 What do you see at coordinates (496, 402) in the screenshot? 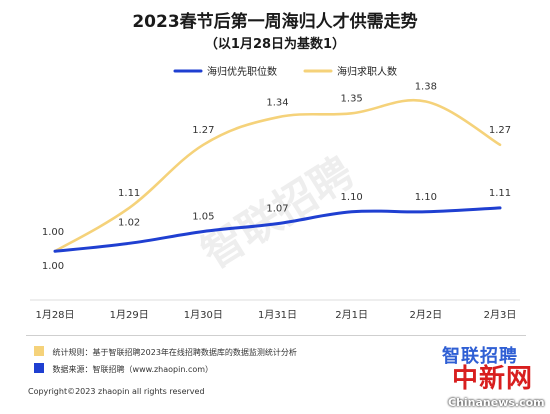
I see `chinanews-site-watermark: Chinanews.com` at bounding box center [496, 402].